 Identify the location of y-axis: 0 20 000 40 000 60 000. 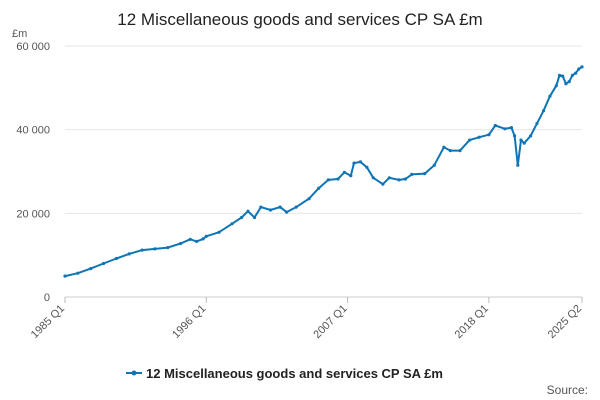
(33, 172).